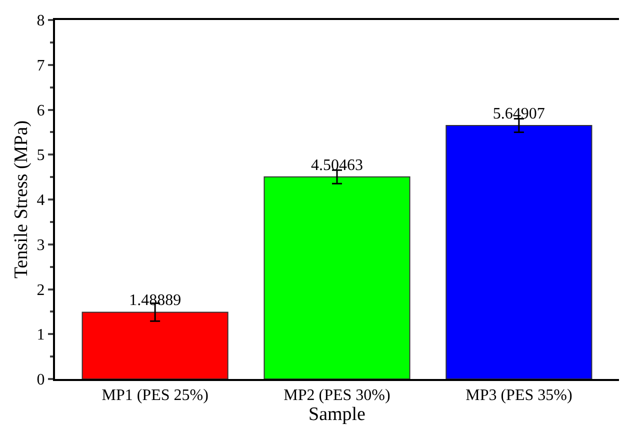  What do you see at coordinates (40, 380) in the screenshot?
I see `y-tick-label: 0` at bounding box center [40, 380].